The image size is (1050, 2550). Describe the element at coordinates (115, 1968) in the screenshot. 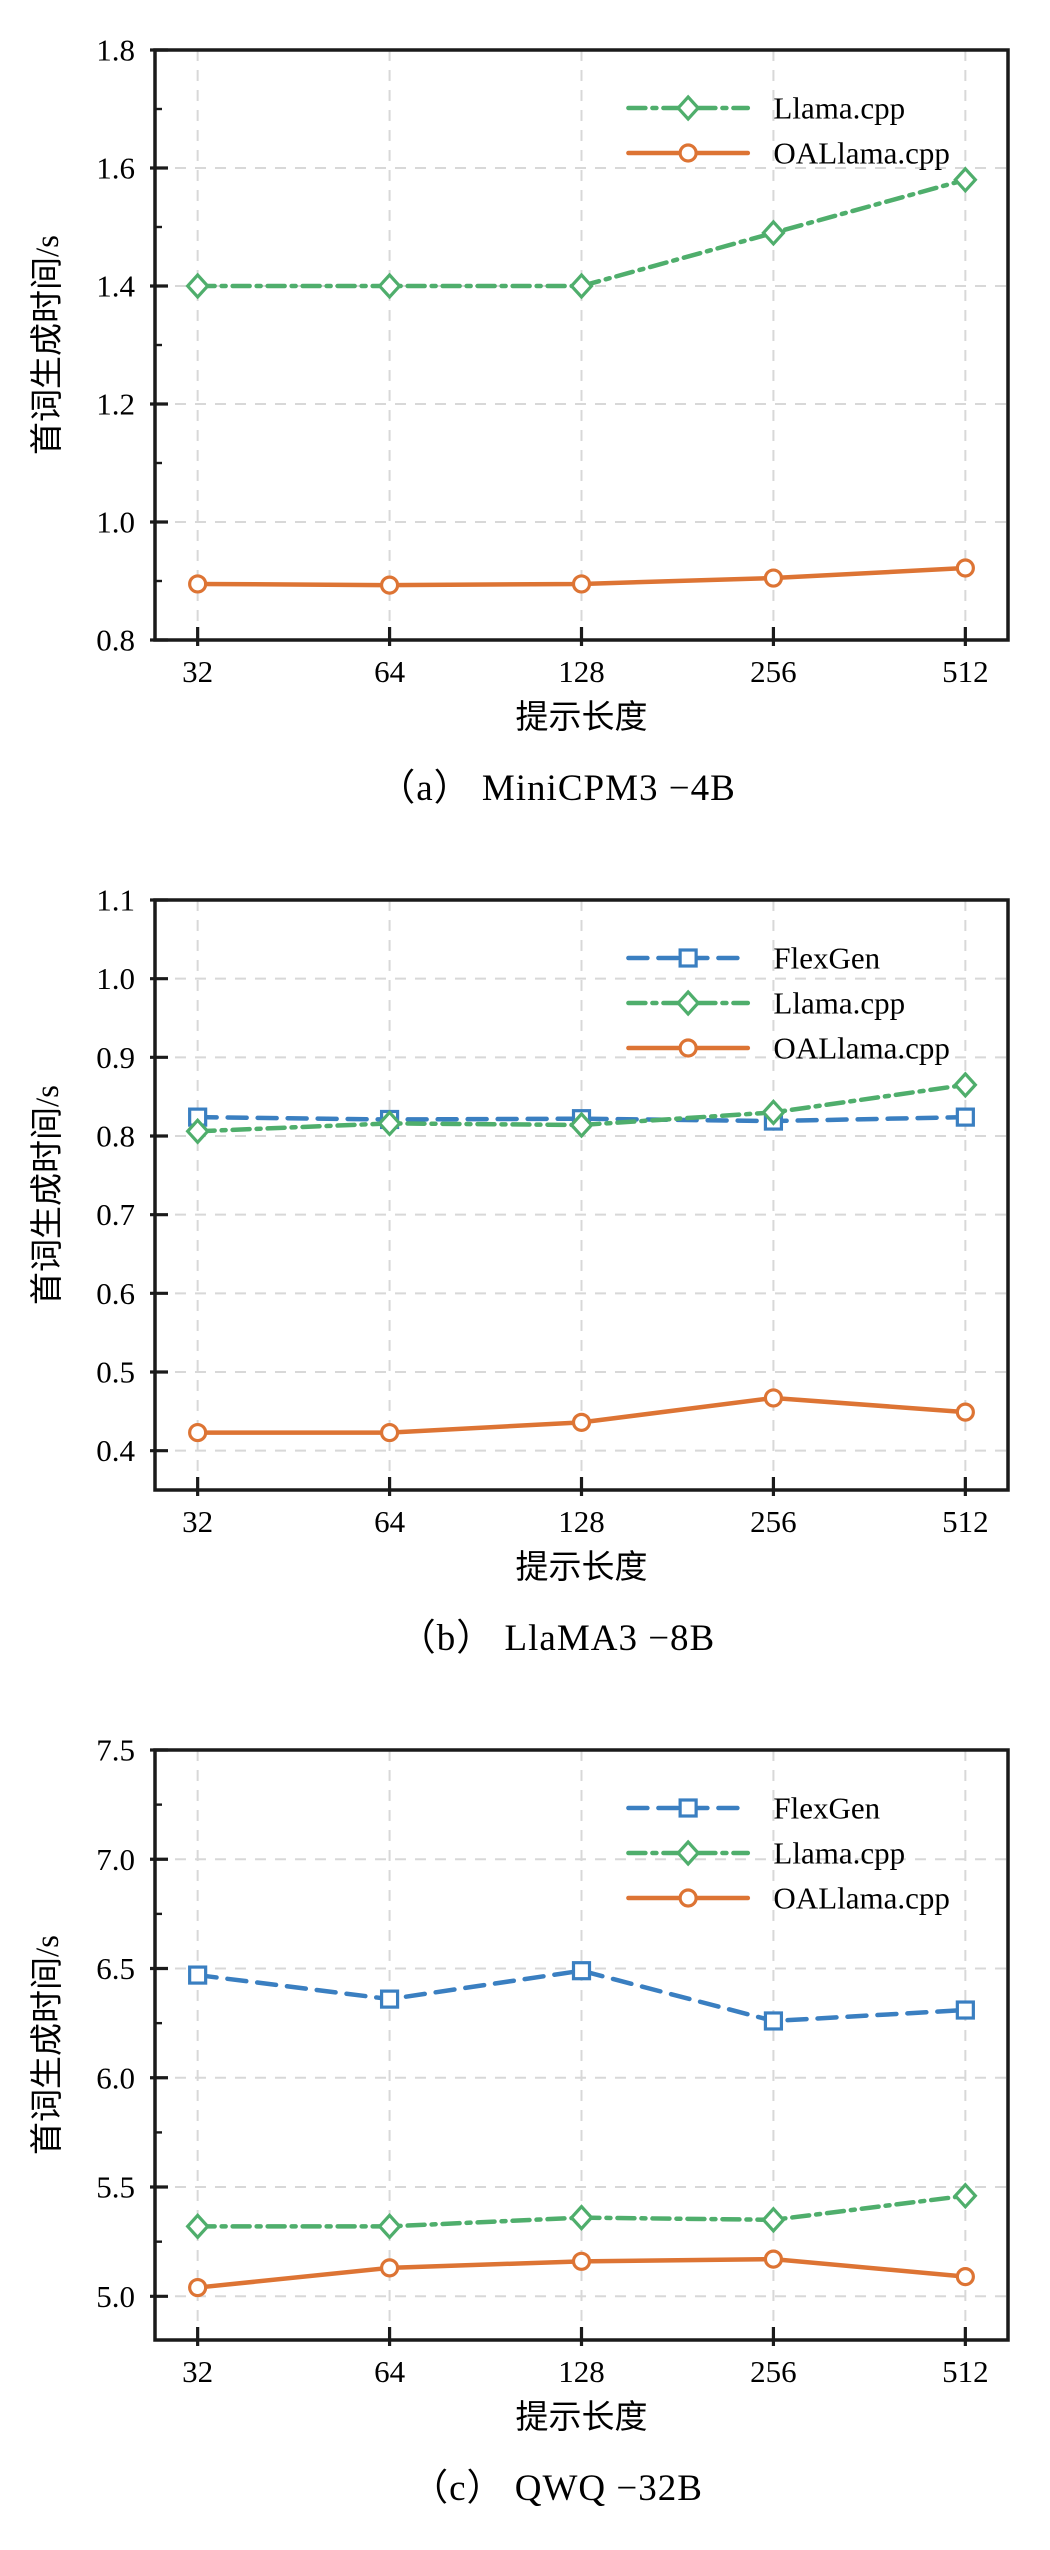

I see `y-tick-label: 6.5` at that location.